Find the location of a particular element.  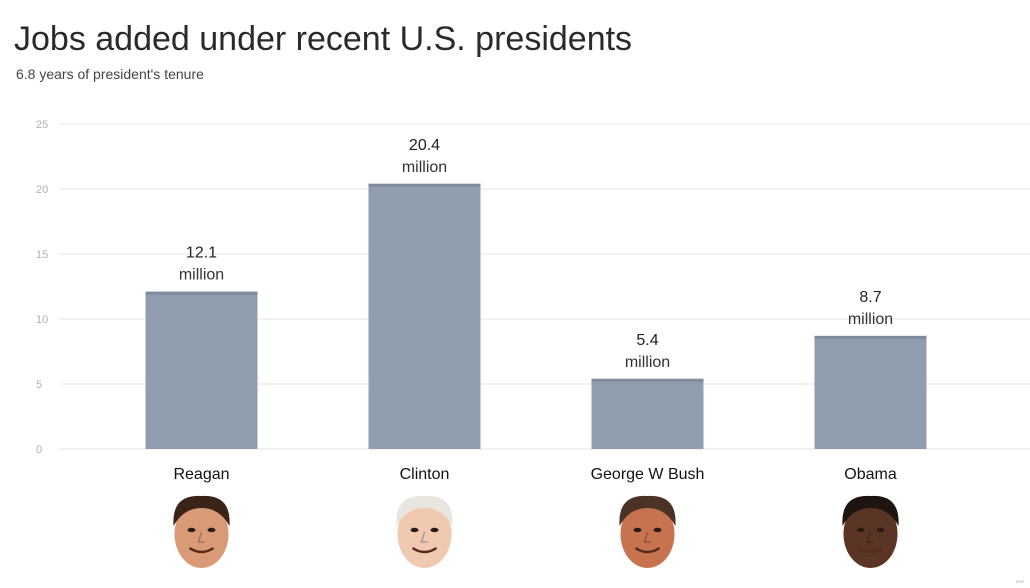

bush-portrait-icon is located at coordinates (647, 531).